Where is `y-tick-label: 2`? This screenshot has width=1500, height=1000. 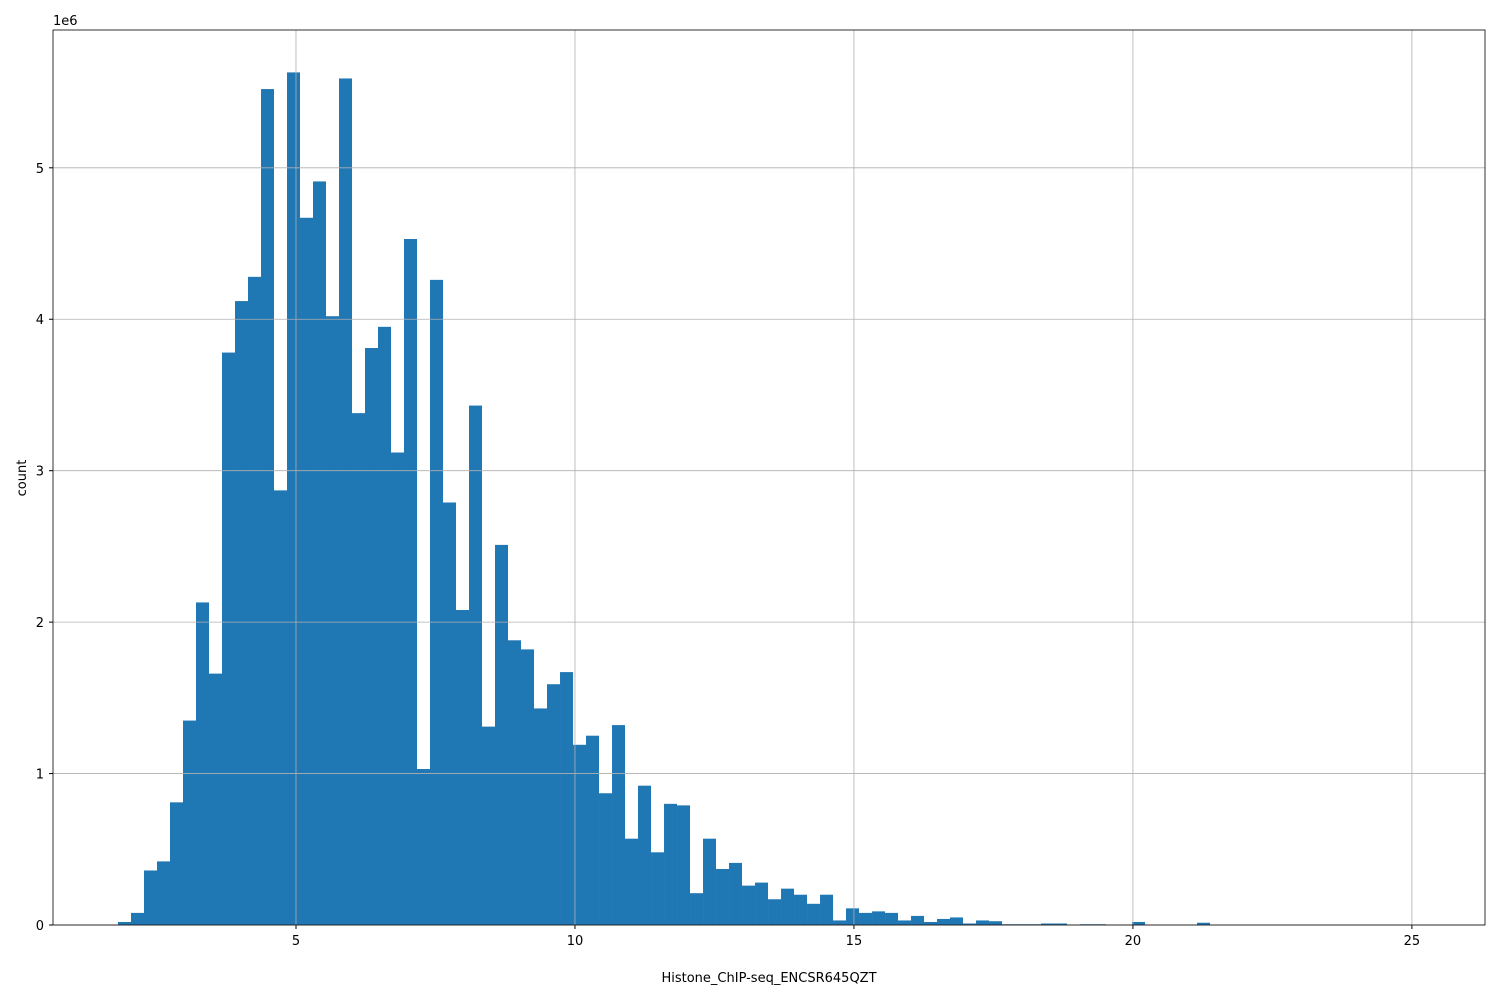 y-tick-label: 2 is located at coordinates (40, 623).